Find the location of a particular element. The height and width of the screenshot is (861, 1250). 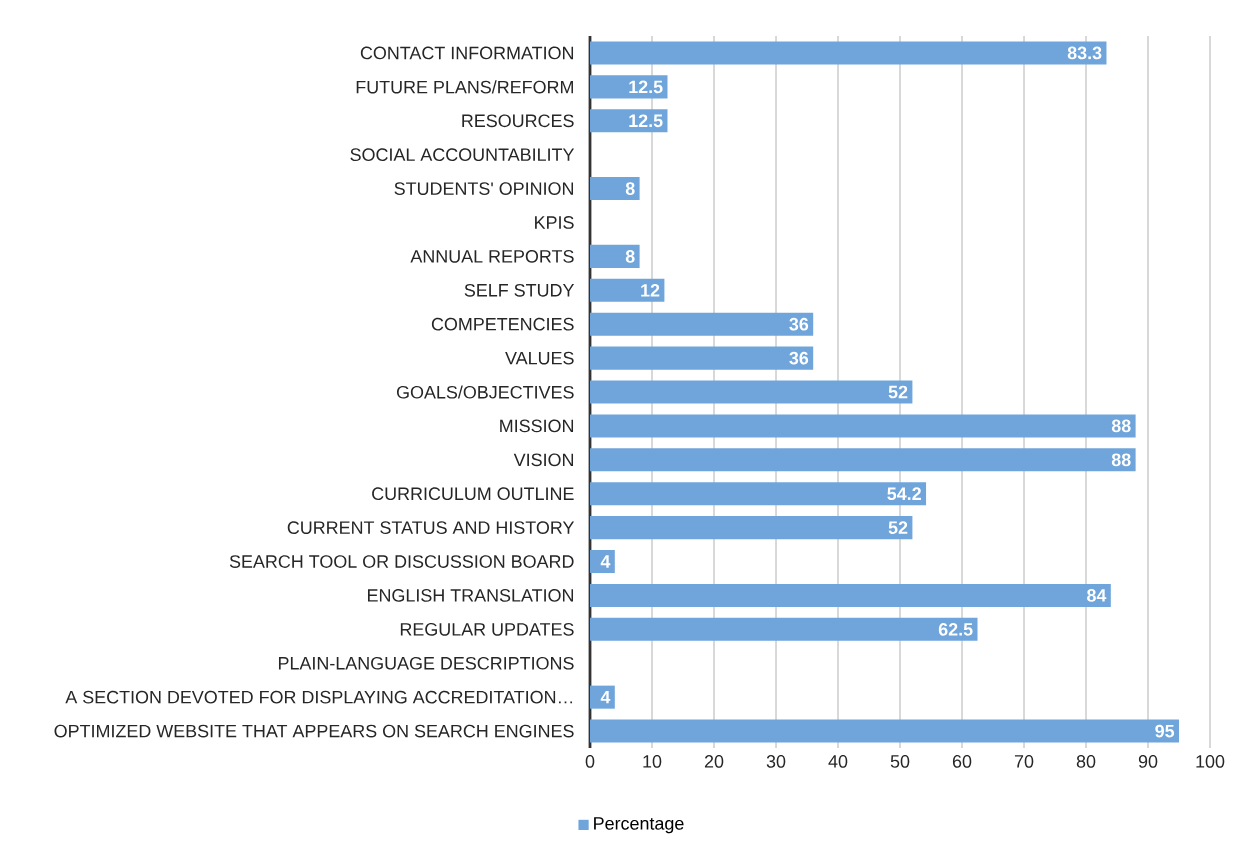

y-tick-label: OPTIMIZED WEBSITE THAT APPEARS ON SEARCH ENGINES is located at coordinates (314, 731).